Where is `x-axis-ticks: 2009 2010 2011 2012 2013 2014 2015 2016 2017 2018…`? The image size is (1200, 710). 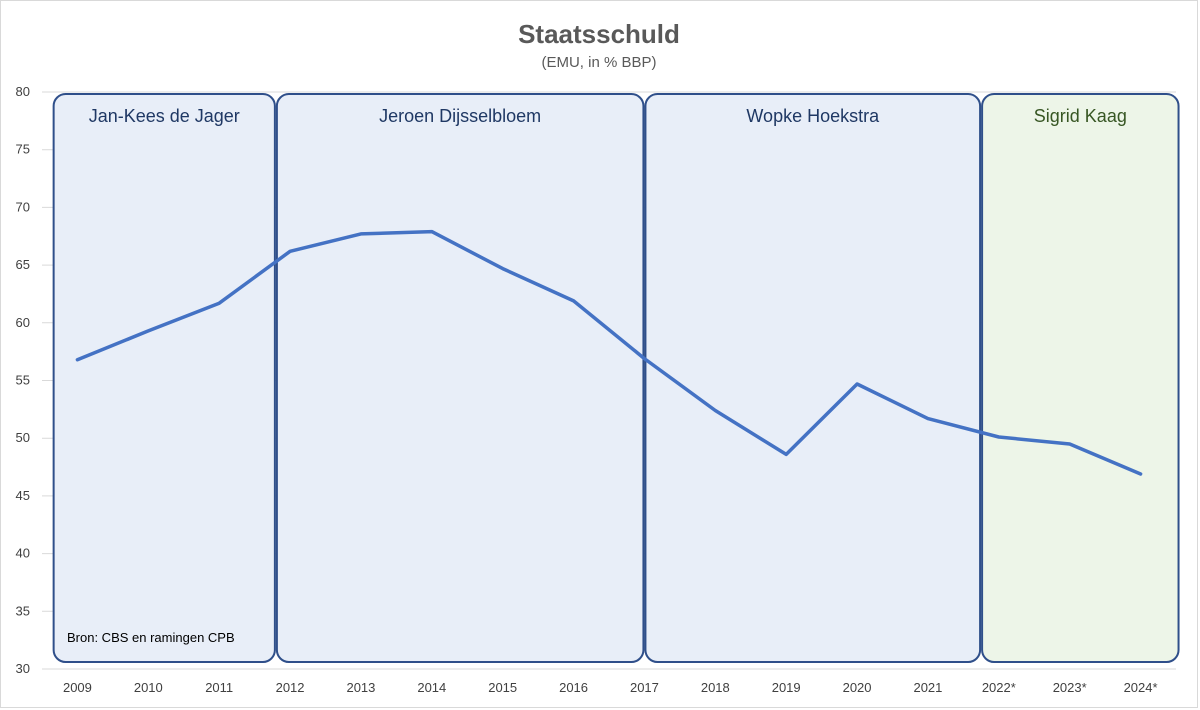 x-axis-ticks: 2009 2010 2011 2012 2013 2014 2015 2016 2017 2018… is located at coordinates (610, 687).